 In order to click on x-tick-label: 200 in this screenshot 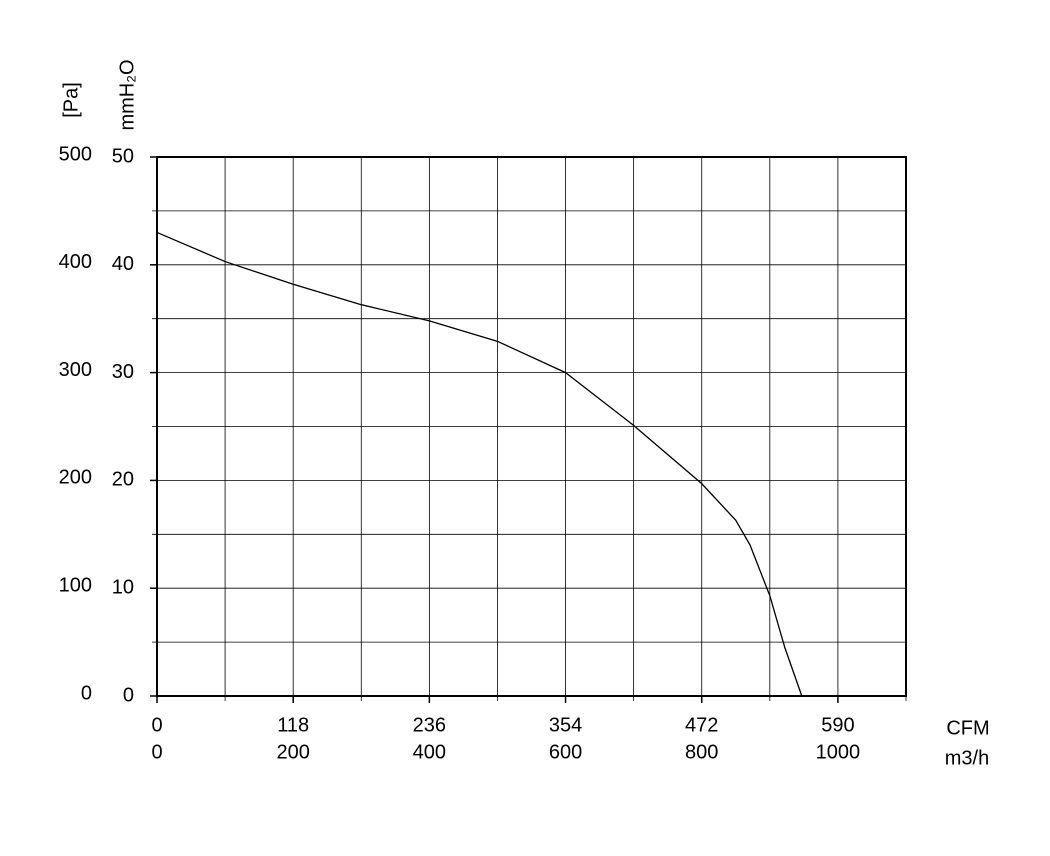, I will do `click(292, 752)`.